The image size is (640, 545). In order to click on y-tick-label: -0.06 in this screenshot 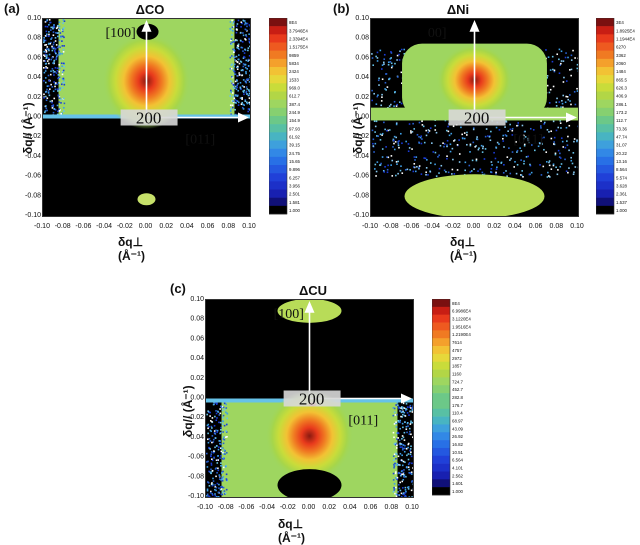, I will do `click(33, 176)`.